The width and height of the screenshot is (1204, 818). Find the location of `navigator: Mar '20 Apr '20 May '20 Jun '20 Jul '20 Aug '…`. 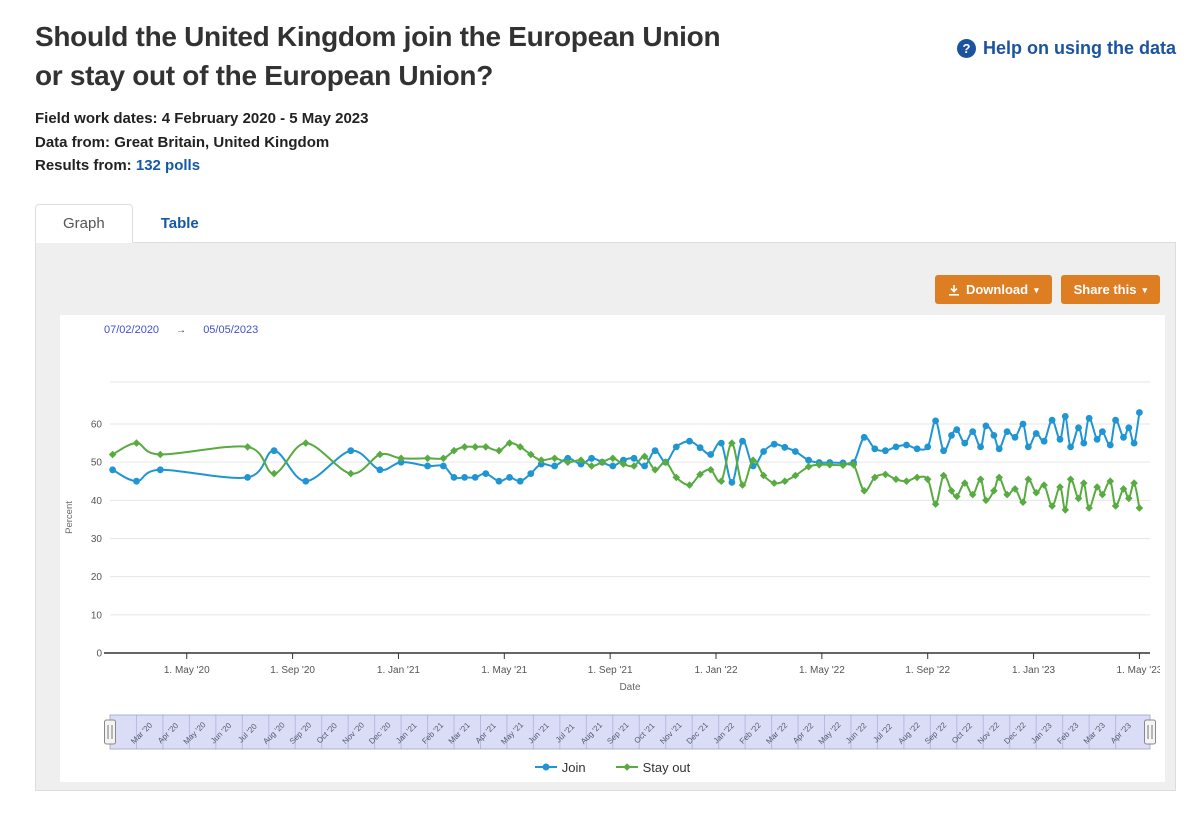

navigator: Mar '20 Apr '20 May '20 Jun '20 Jul '20 Aug '… is located at coordinates (612, 723).